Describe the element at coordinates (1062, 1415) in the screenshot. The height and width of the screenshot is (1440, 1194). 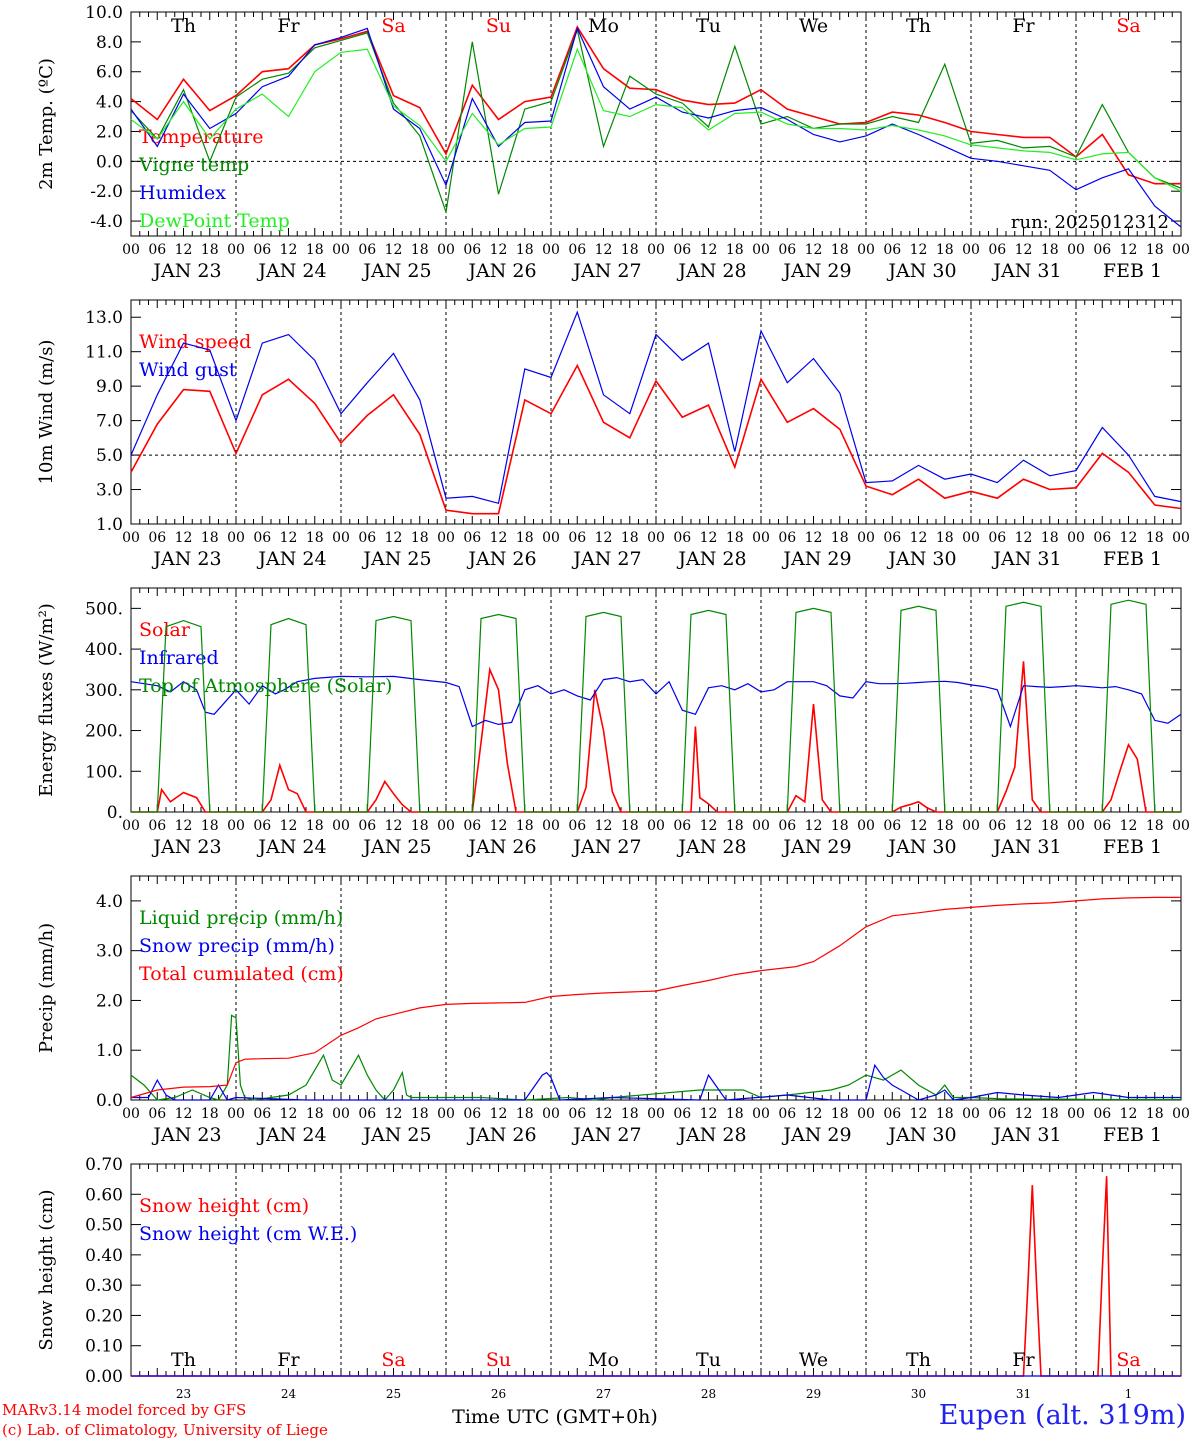
I see `station-name: Eupen (alt. 319m)` at that location.